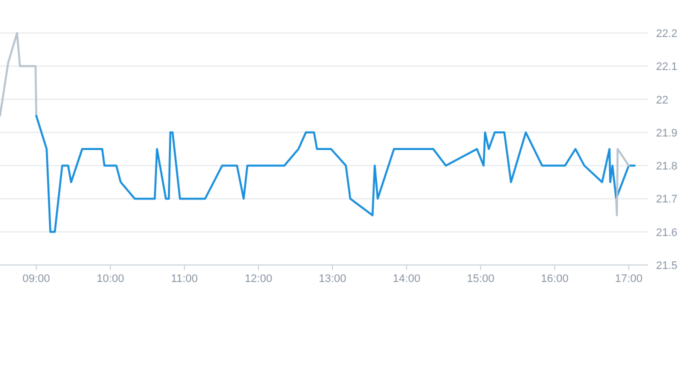 This screenshot has height=365, width=693. I want to click on y-tick-label: 21.9, so click(667, 133).